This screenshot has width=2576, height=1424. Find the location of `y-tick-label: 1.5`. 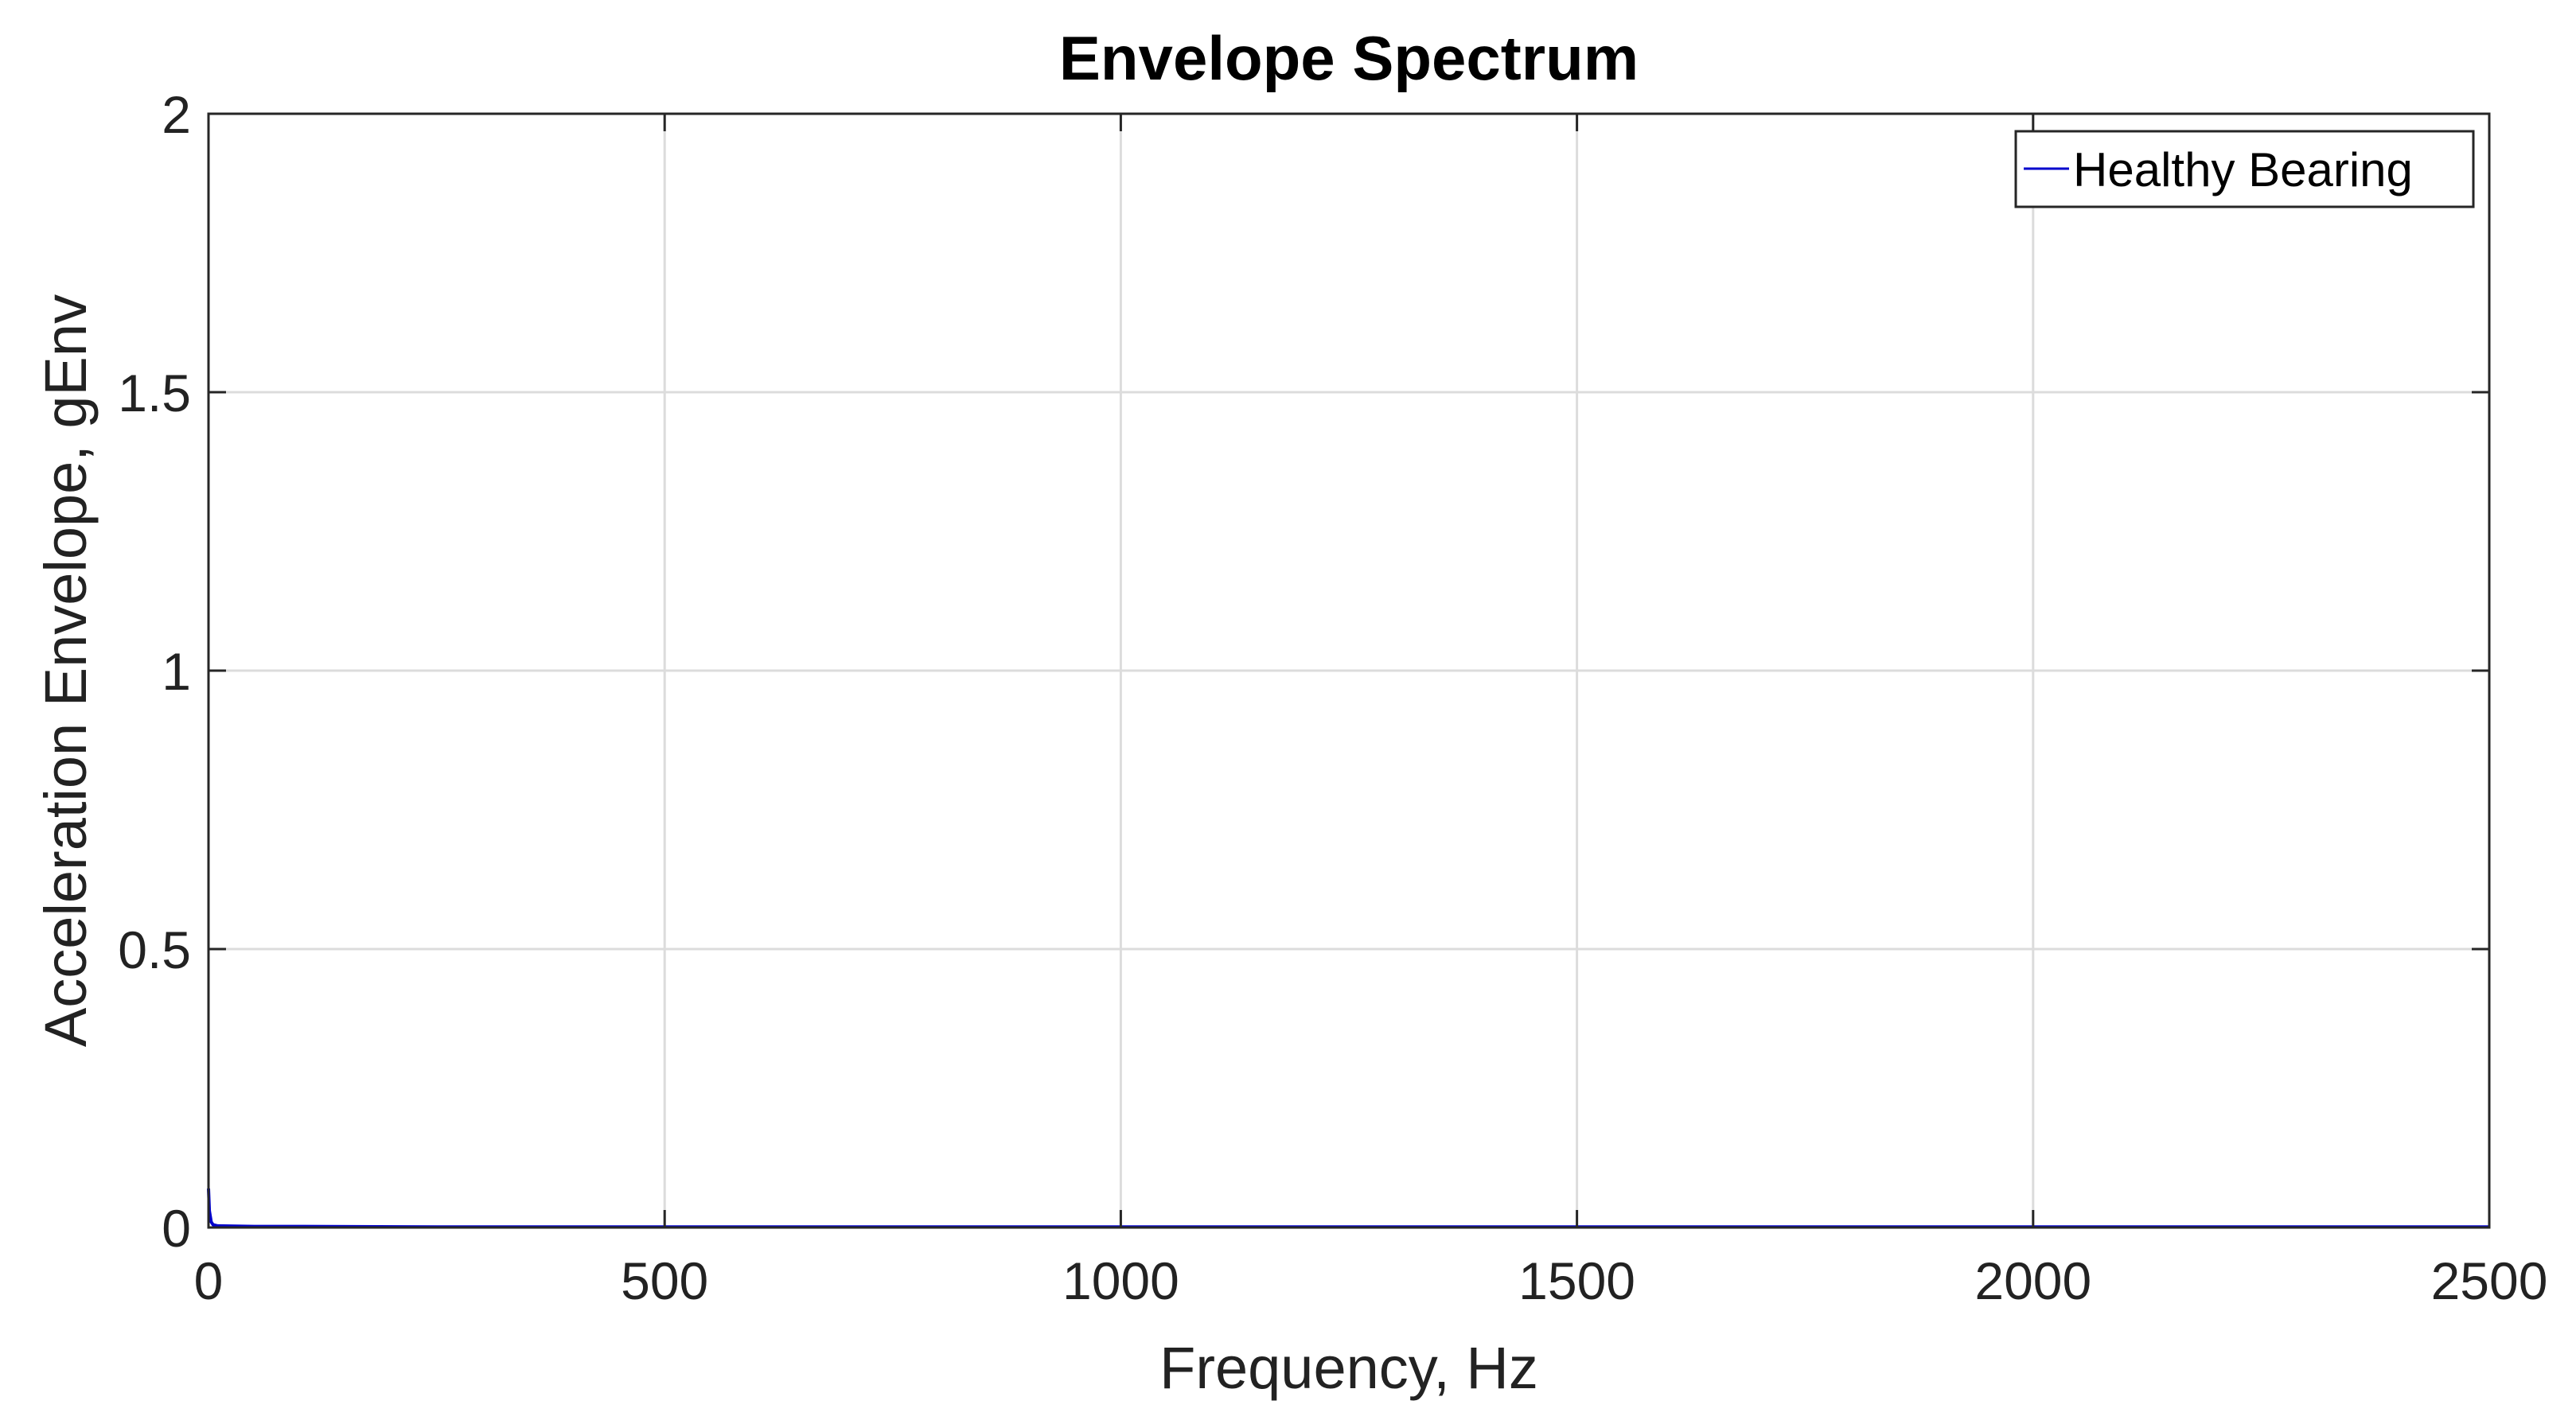

y-tick-label: 1.5 is located at coordinates (154, 393).